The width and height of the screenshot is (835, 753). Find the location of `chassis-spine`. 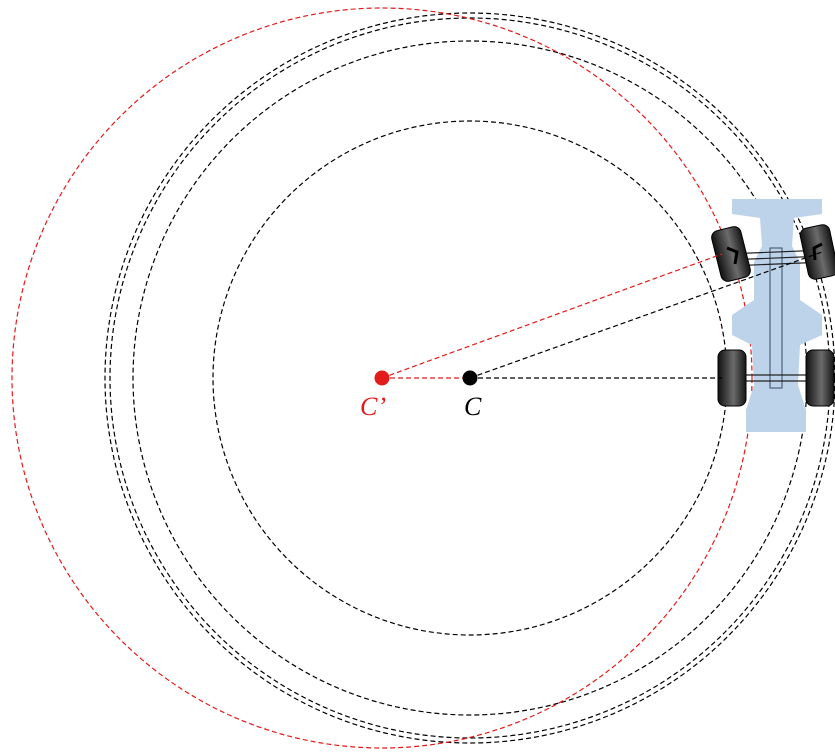

chassis-spine is located at coordinates (776, 318).